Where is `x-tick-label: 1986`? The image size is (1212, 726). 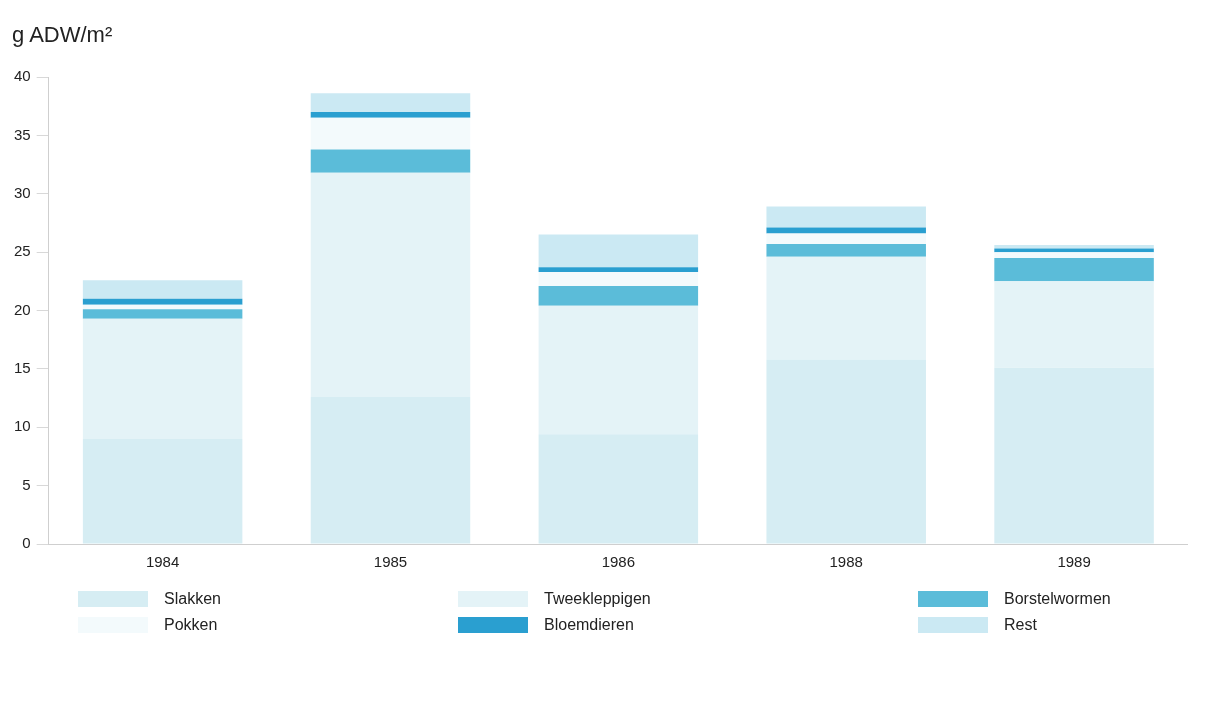
x-tick-label: 1986 is located at coordinates (618, 562).